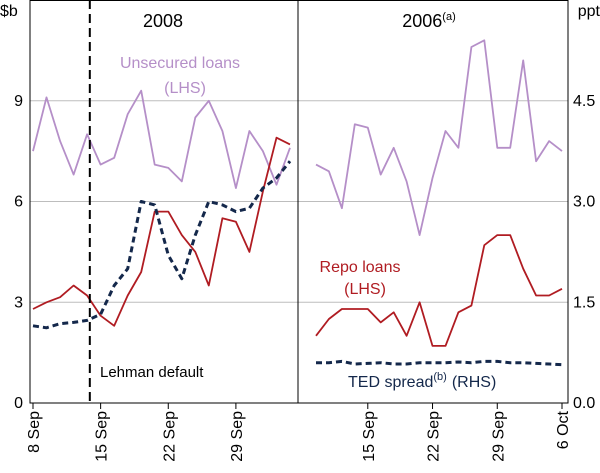 Image resolution: width=600 pixels, height=473 pixels. Describe the element at coordinates (34, 432) in the screenshot. I see `x-tick-label: 8 Sep` at that location.